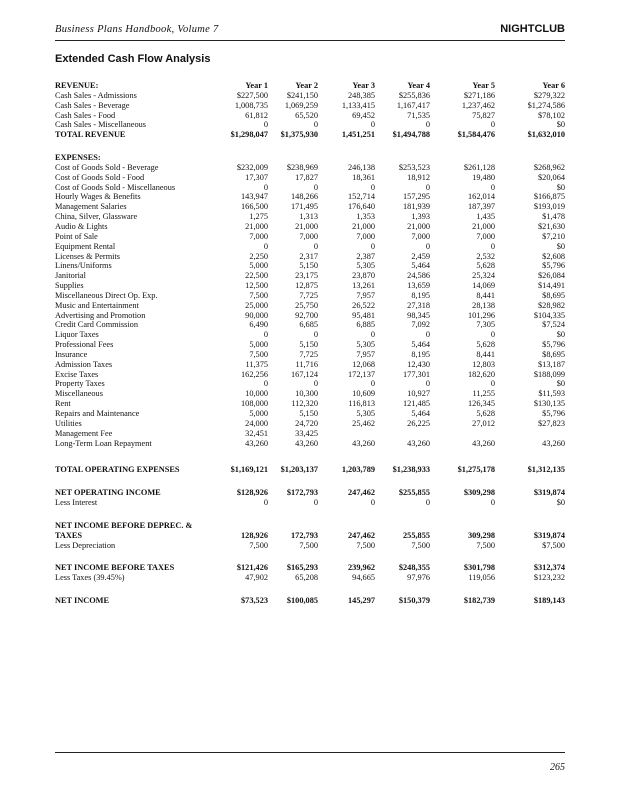 The width and height of the screenshot is (617, 800). What do you see at coordinates (549, 601) in the screenshot?
I see `value-cell: $189,143` at bounding box center [549, 601].